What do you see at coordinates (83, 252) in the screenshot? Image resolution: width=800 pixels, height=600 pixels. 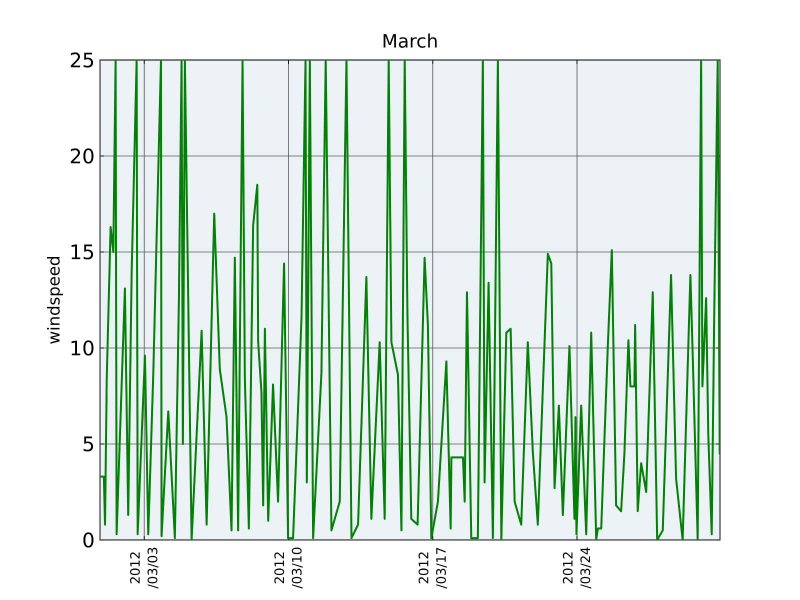 I see `y-tick-label: 15` at bounding box center [83, 252].